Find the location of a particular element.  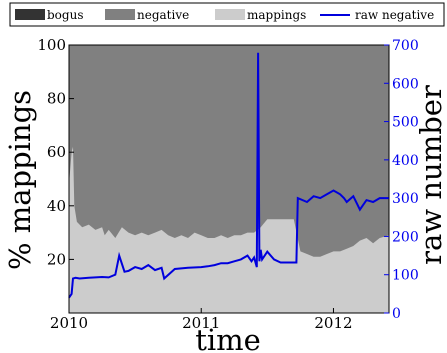

y-right-tick-label: 100 is located at coordinates (405, 276).